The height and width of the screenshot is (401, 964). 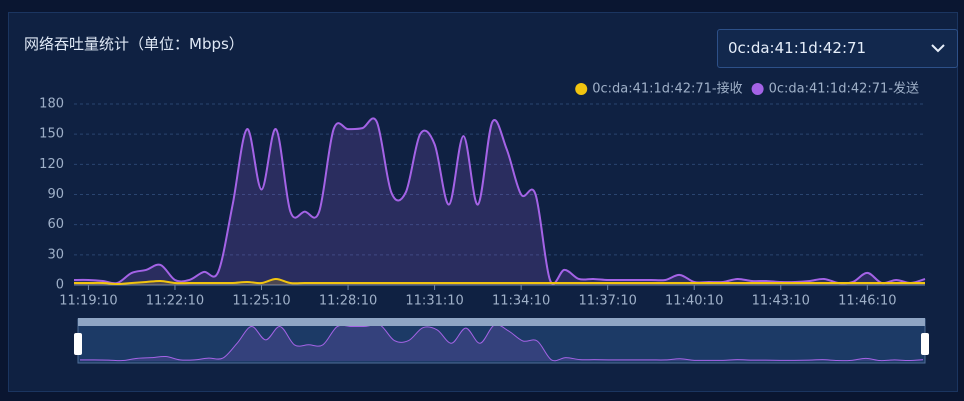 What do you see at coordinates (348, 301) in the screenshot?
I see `x-tick-label: 11:28:10` at bounding box center [348, 301].